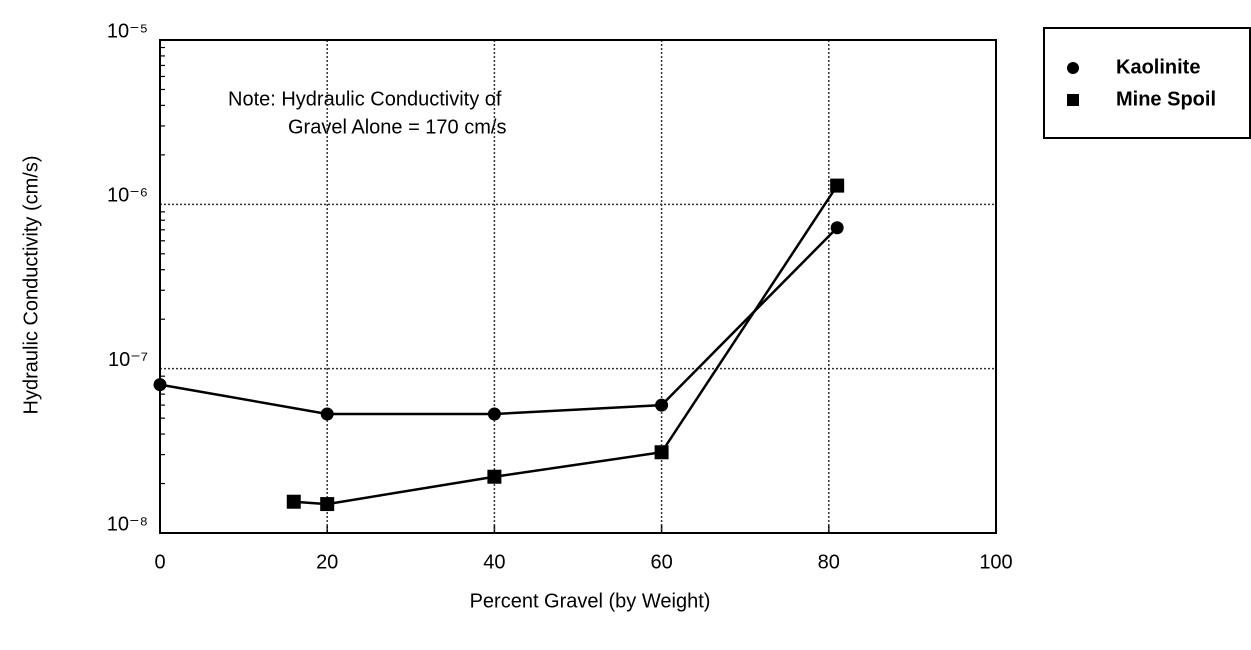 Image resolution: width=1251 pixels, height=650 pixels. Describe the element at coordinates (159, 562) in the screenshot. I see `x-tick-label: 0` at that location.